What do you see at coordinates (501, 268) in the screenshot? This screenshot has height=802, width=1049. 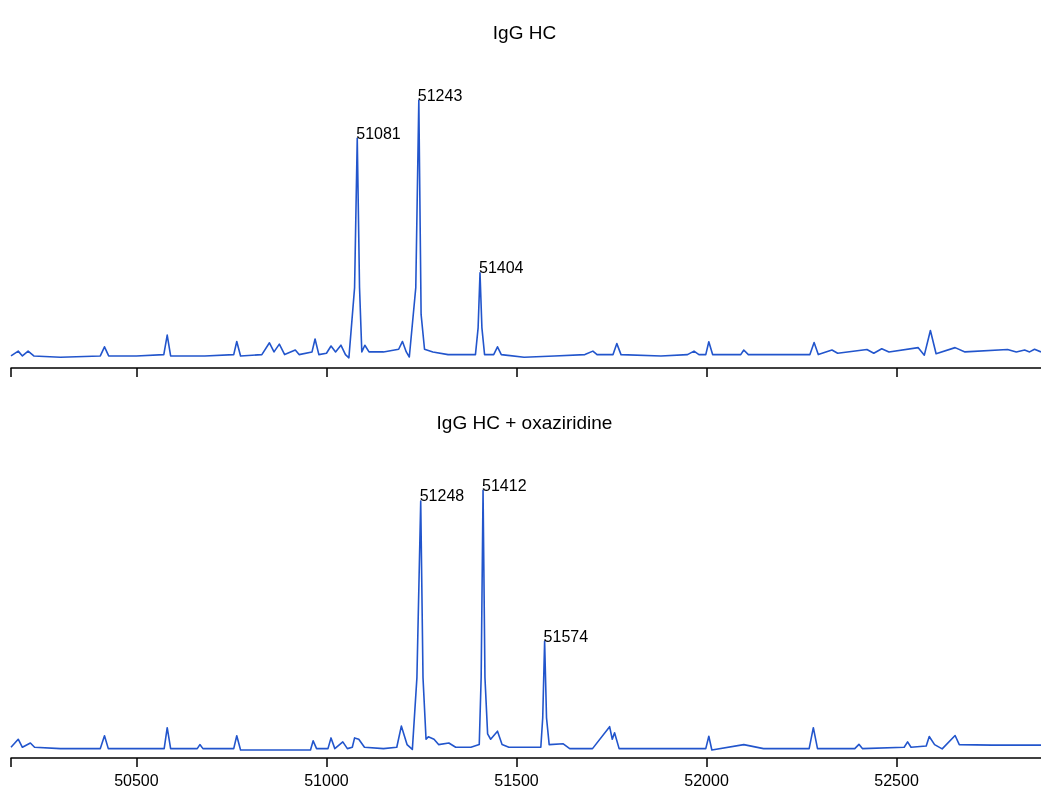 I see `annotation: 51404` at bounding box center [501, 268].